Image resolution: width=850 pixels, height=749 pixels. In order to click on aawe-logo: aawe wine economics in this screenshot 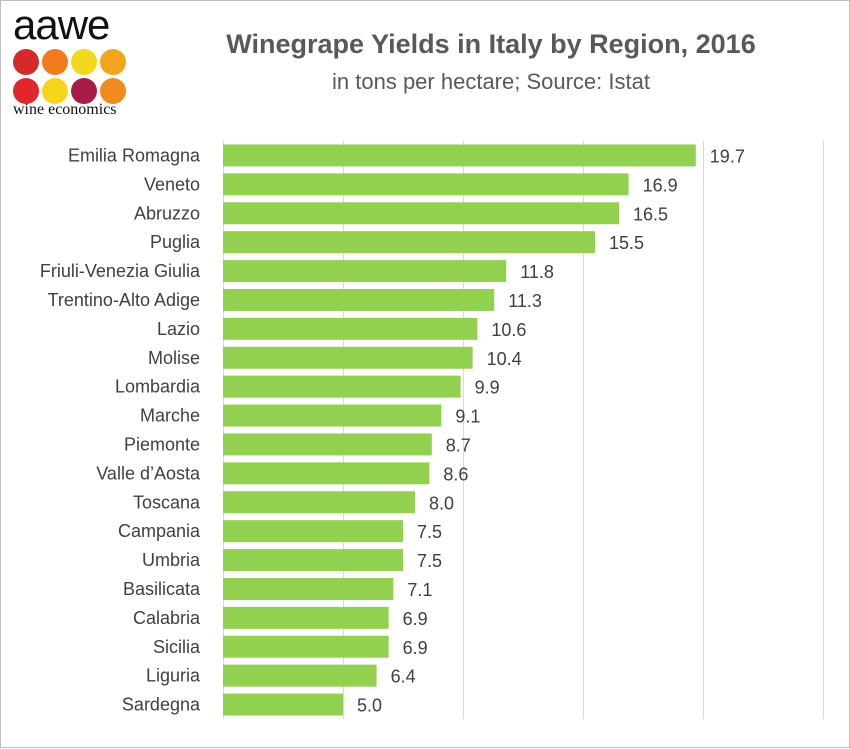, I will do `click(72, 60)`.